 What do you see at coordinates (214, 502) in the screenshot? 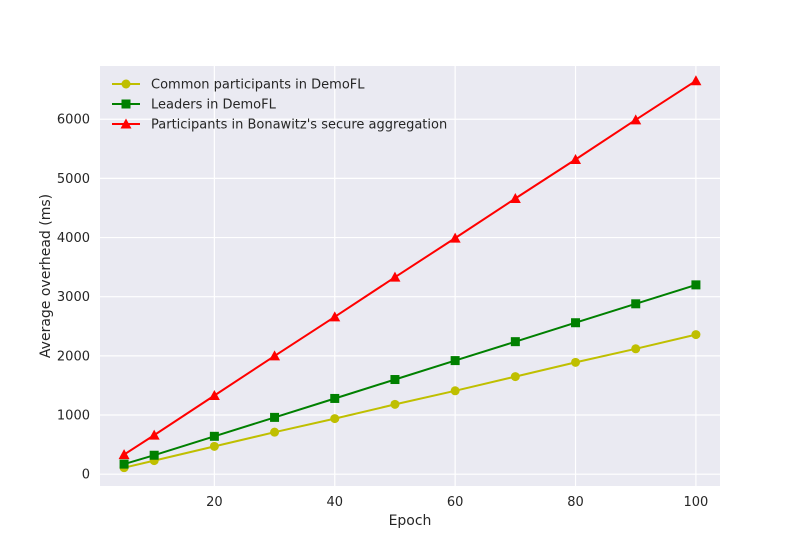
I see `x-tick-label: 20` at bounding box center [214, 502].